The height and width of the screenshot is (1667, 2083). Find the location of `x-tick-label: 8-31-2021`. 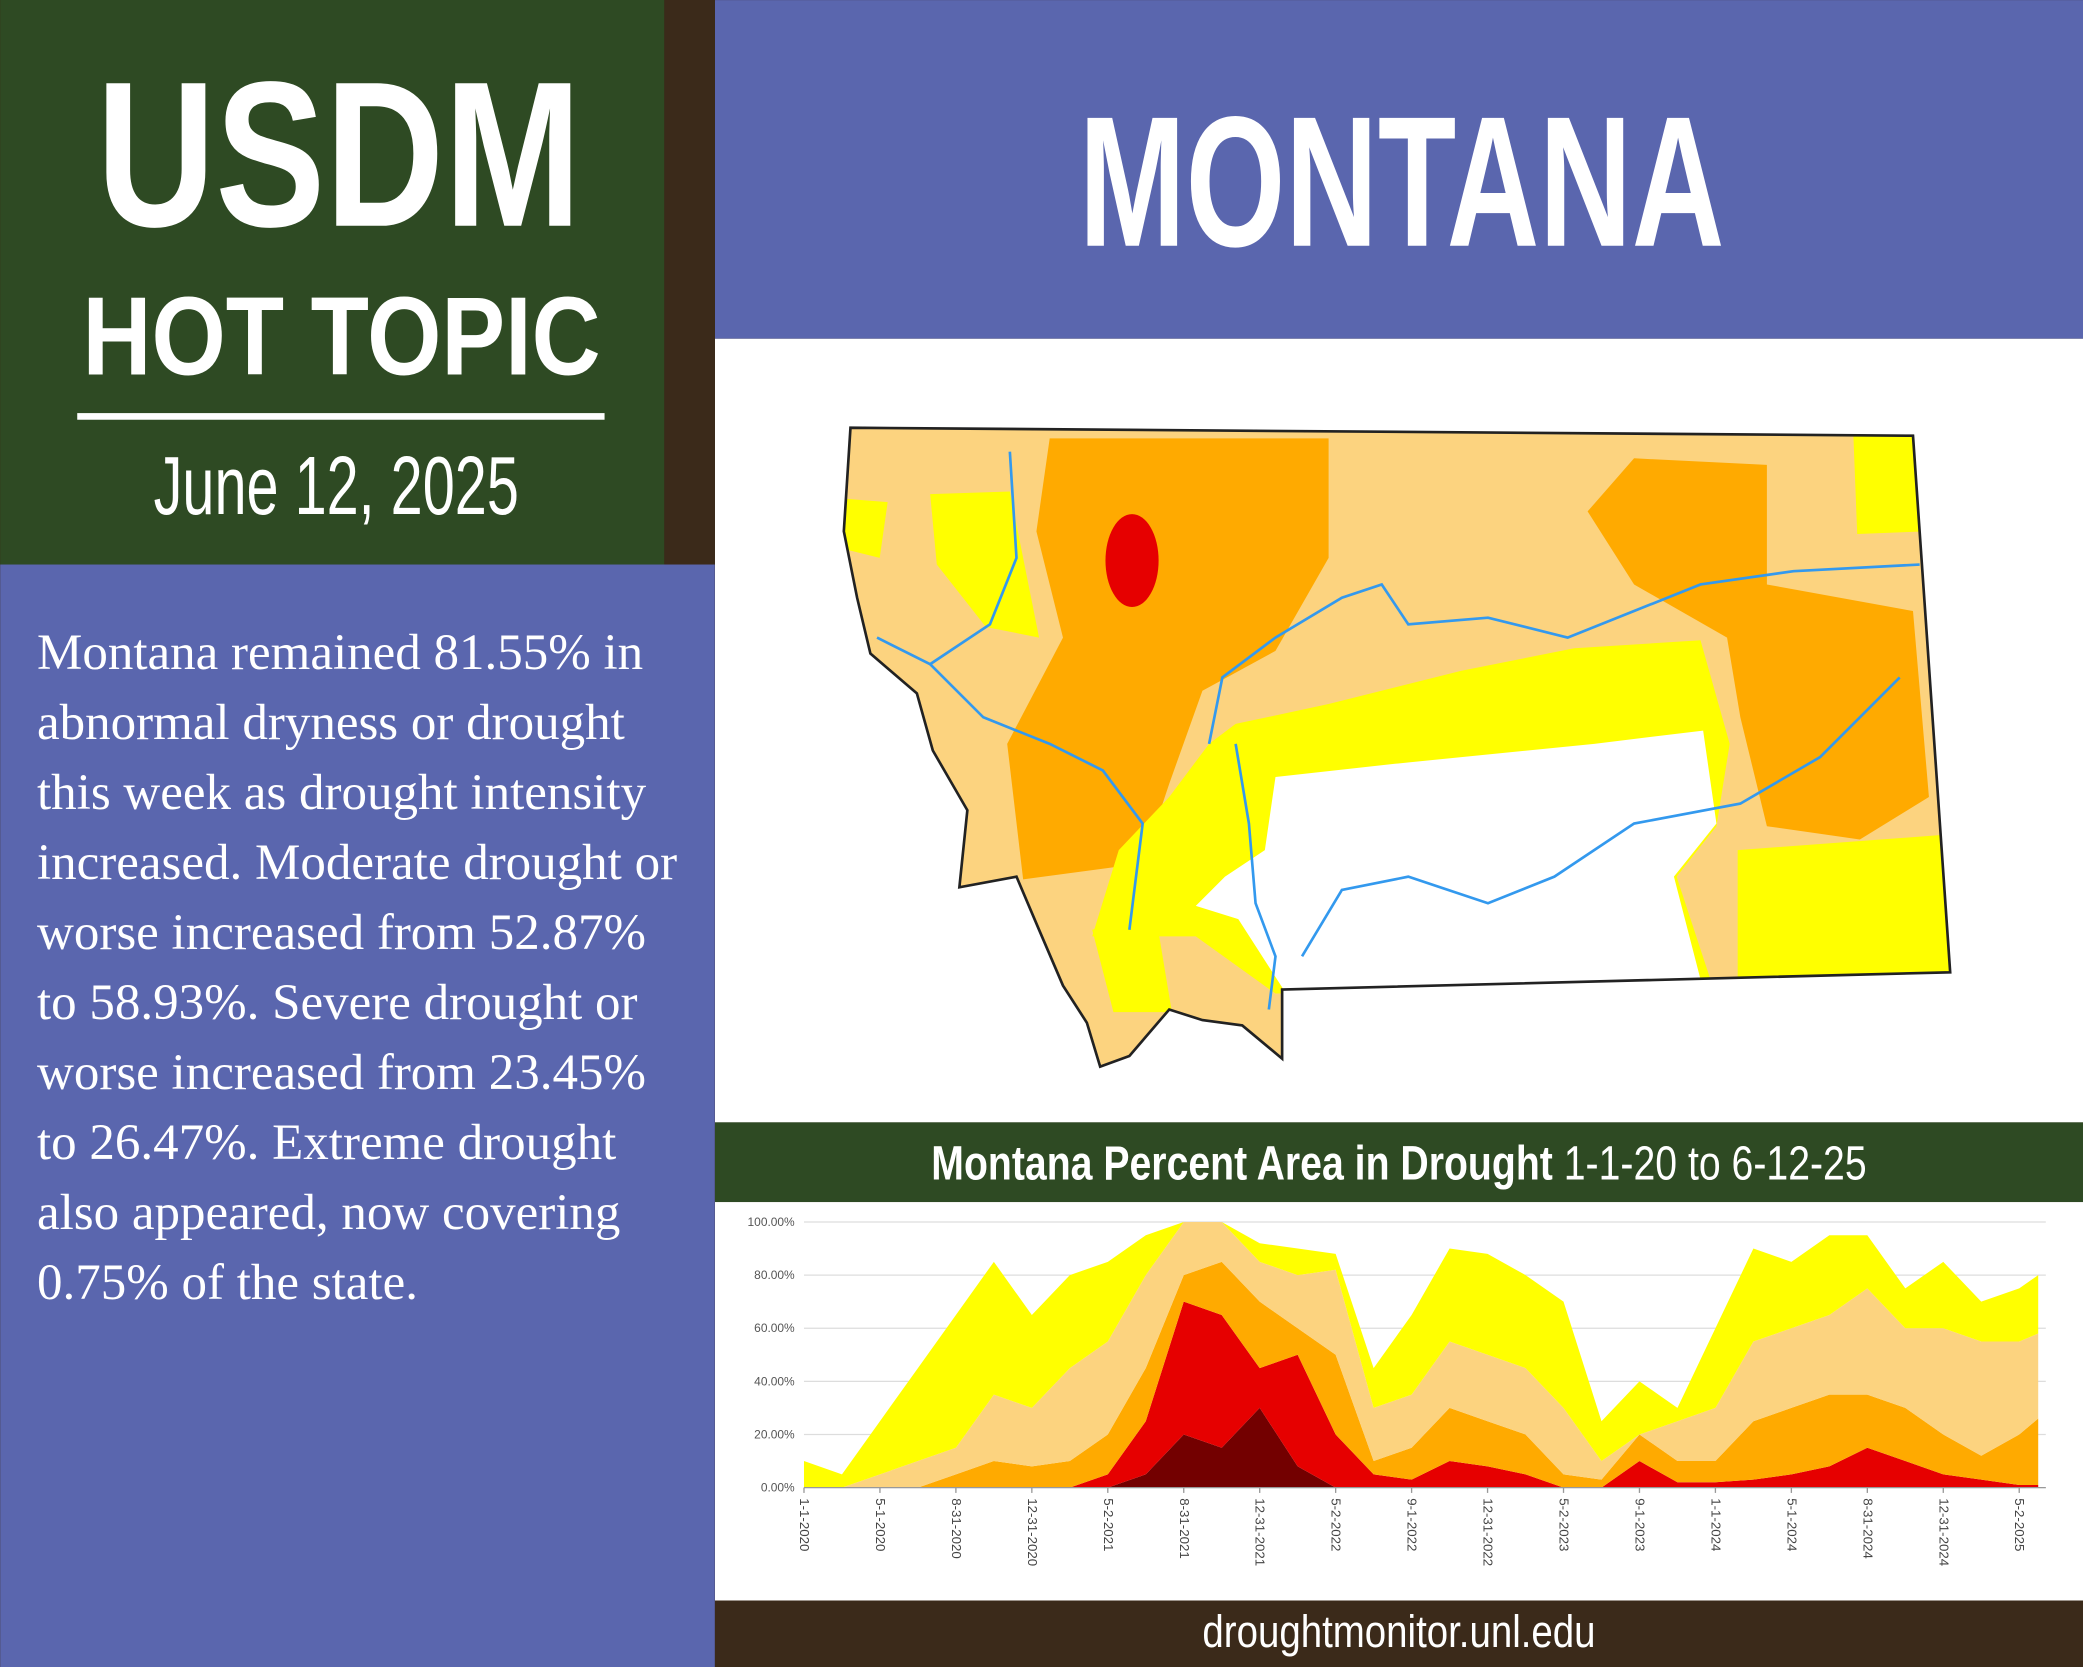

x-tick-label: 8-31-2021 is located at coordinates (1184, 1528).